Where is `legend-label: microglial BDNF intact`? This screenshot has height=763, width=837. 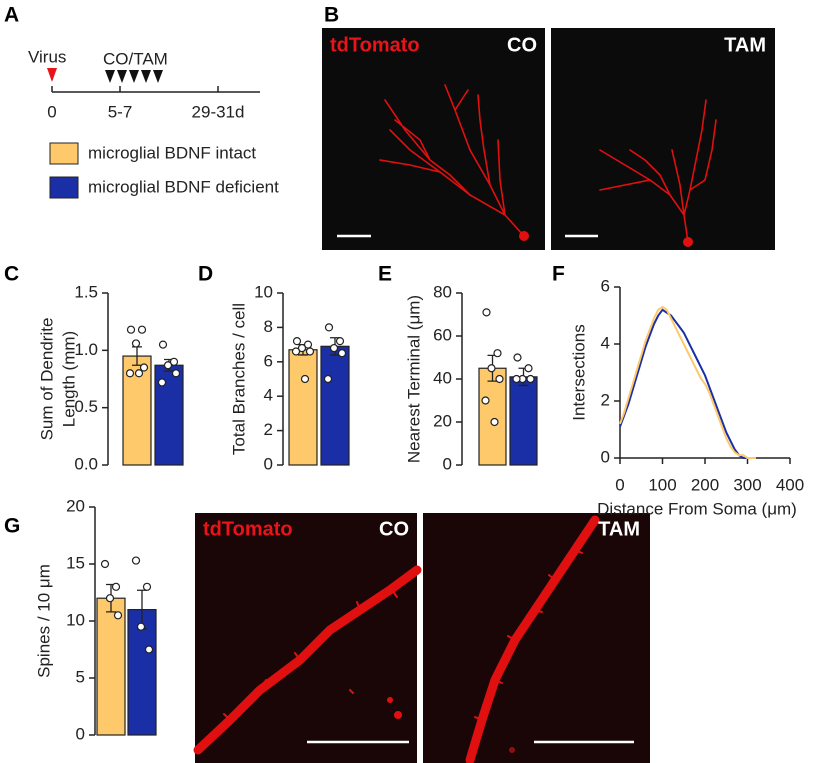 legend-label: microglial BDNF intact is located at coordinates (172, 152).